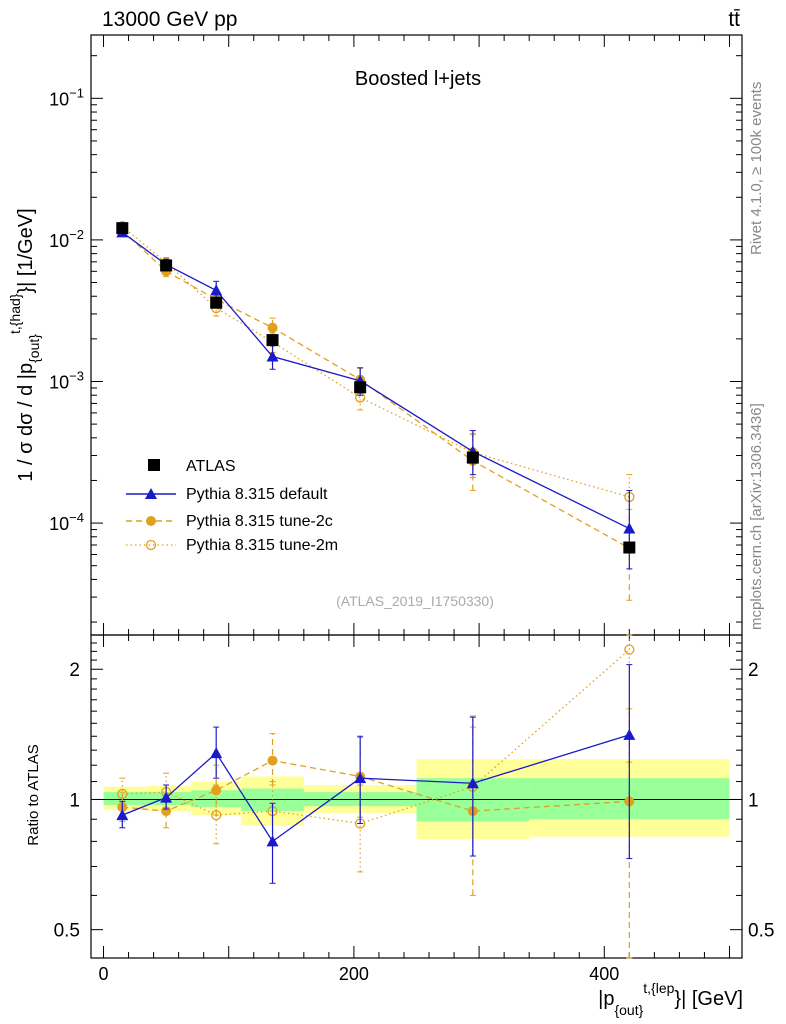 The width and height of the screenshot is (786, 1024). I want to click on mcplots-label: mcplots.cern.ch [arXiv:1306.3436], so click(756, 516).